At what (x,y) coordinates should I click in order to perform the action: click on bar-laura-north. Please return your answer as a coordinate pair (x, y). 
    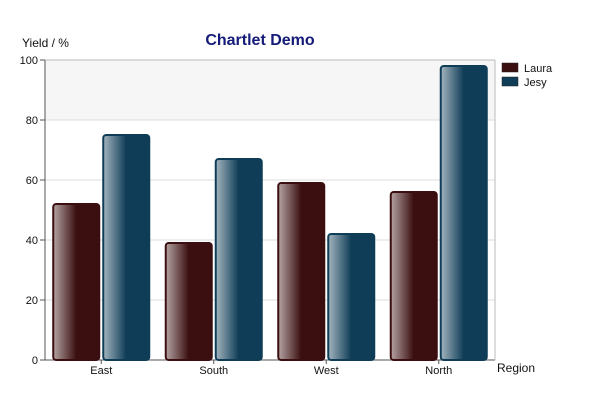
    Looking at the image, I should click on (413, 276).